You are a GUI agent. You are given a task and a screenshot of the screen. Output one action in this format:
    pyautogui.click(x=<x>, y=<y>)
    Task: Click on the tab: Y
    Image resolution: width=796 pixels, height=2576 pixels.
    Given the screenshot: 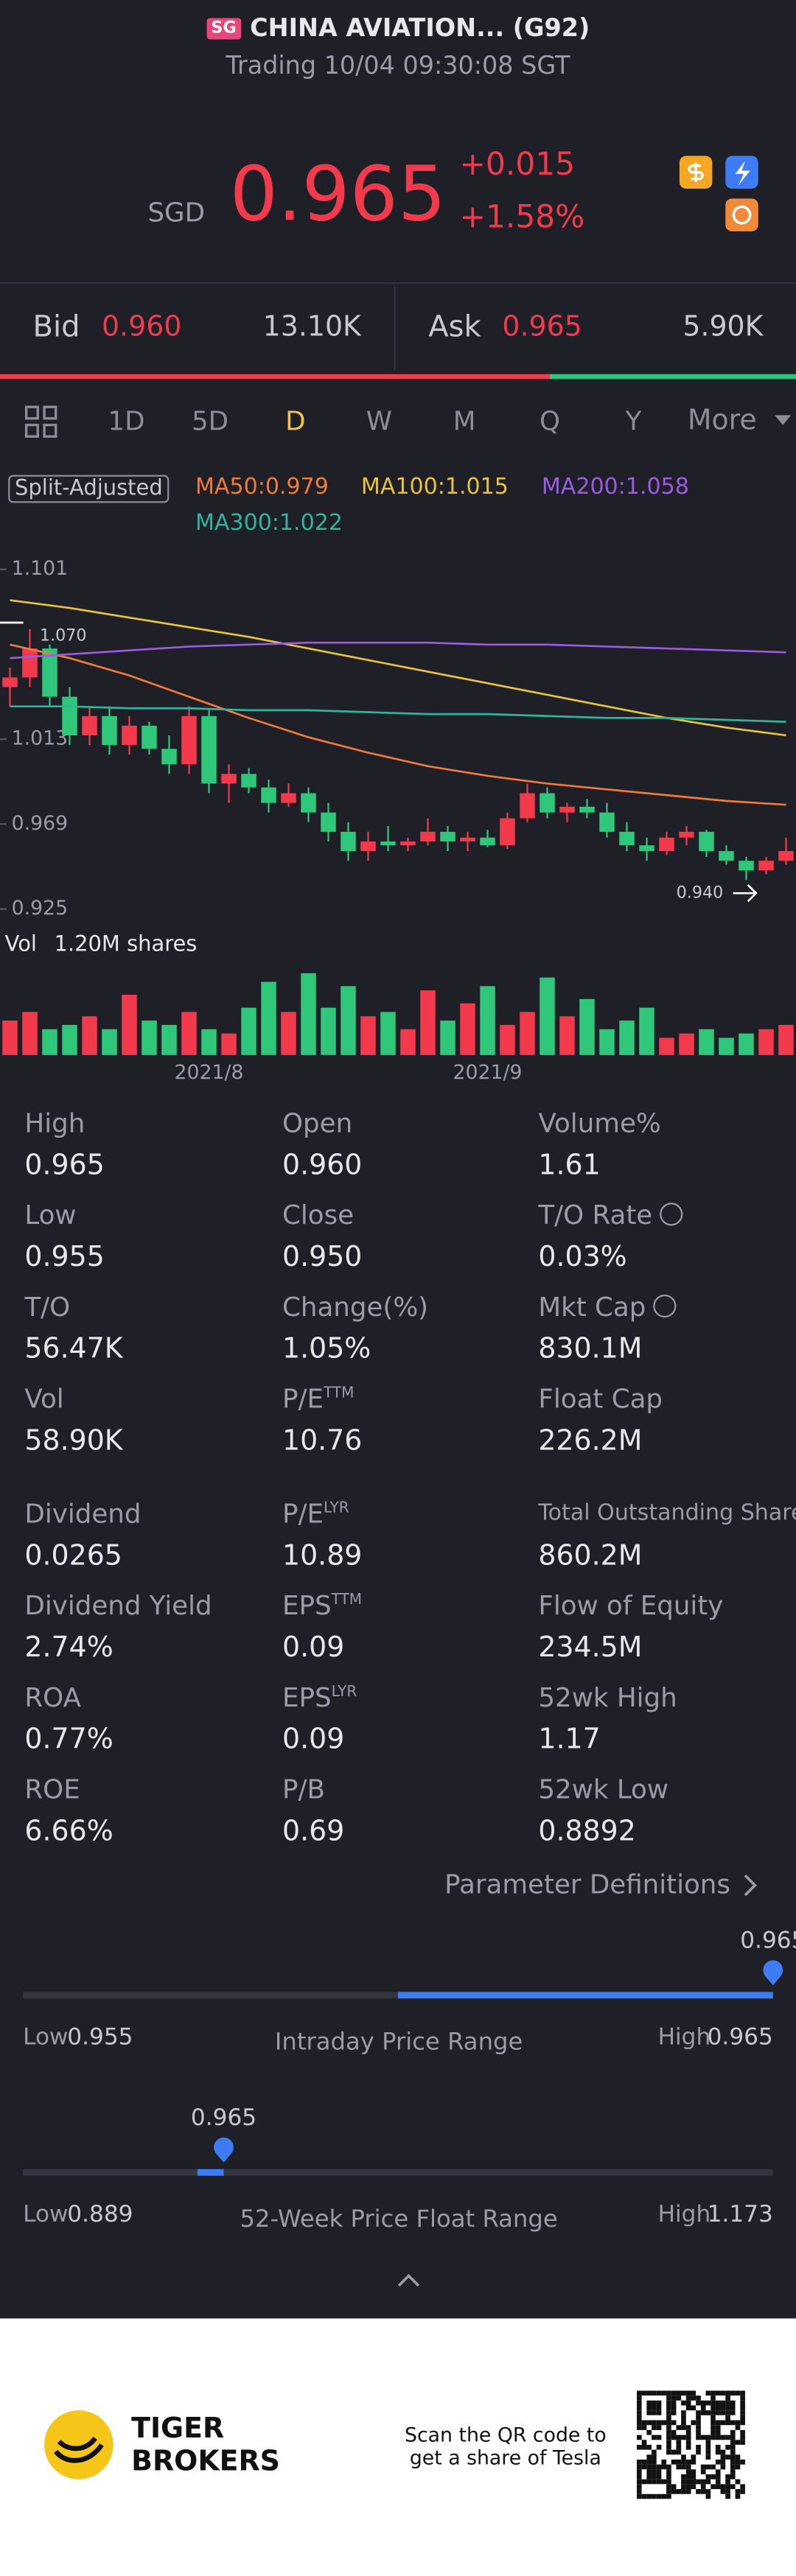 What is the action you would take?
    pyautogui.click(x=634, y=421)
    